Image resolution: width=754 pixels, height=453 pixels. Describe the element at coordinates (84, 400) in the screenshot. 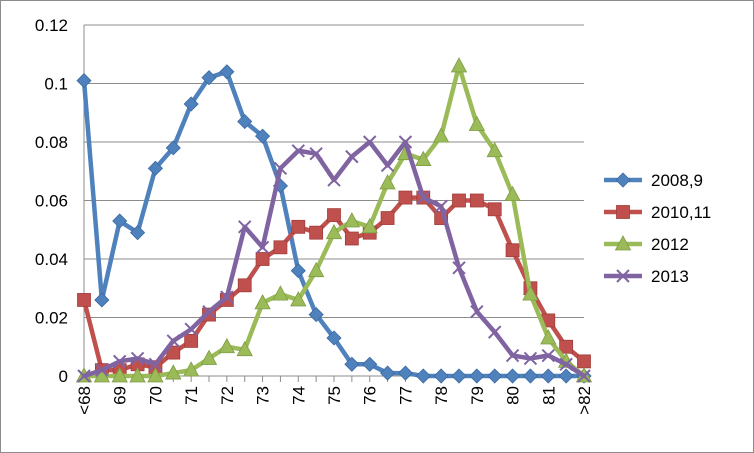

I see `x-tick-label: <68` at that location.